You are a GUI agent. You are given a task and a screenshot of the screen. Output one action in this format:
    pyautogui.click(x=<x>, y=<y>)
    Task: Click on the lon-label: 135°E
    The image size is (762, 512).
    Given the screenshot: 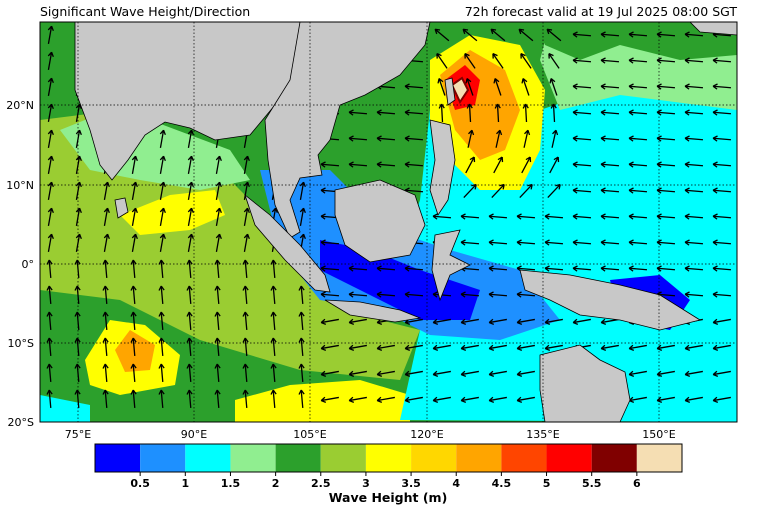 What is the action you would take?
    pyautogui.click(x=542, y=434)
    